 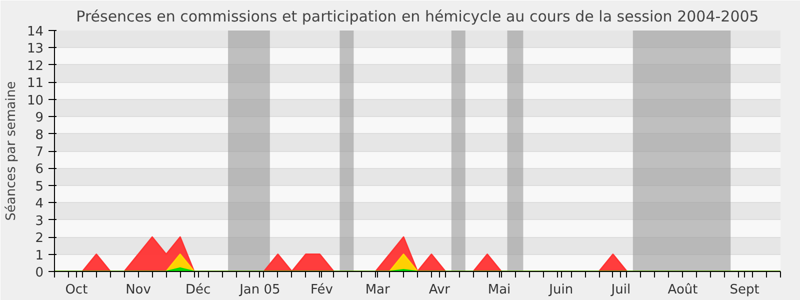 What do you see at coordinates (39, 152) in the screenshot?
I see `y-tick-label: 7` at bounding box center [39, 152].